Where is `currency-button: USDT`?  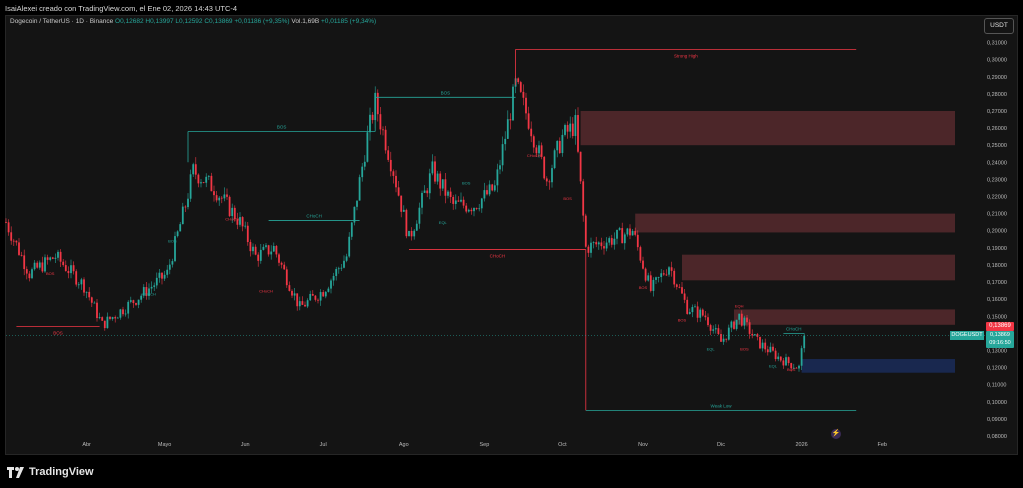
currency-button: USDT is located at coordinates (999, 26).